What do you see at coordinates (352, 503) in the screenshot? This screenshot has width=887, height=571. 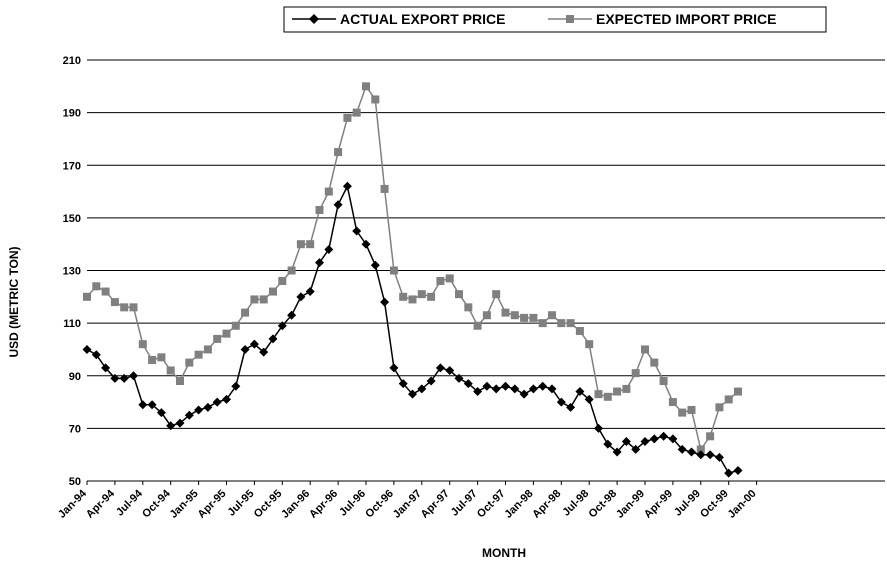 I see `x-tick-label: Jul-96` at bounding box center [352, 503].